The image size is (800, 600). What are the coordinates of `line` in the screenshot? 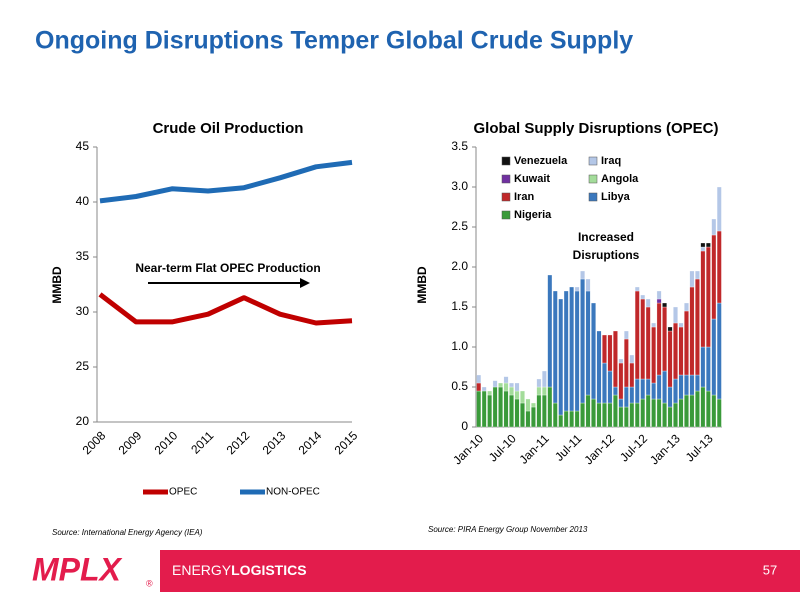 It's located at (226, 181).